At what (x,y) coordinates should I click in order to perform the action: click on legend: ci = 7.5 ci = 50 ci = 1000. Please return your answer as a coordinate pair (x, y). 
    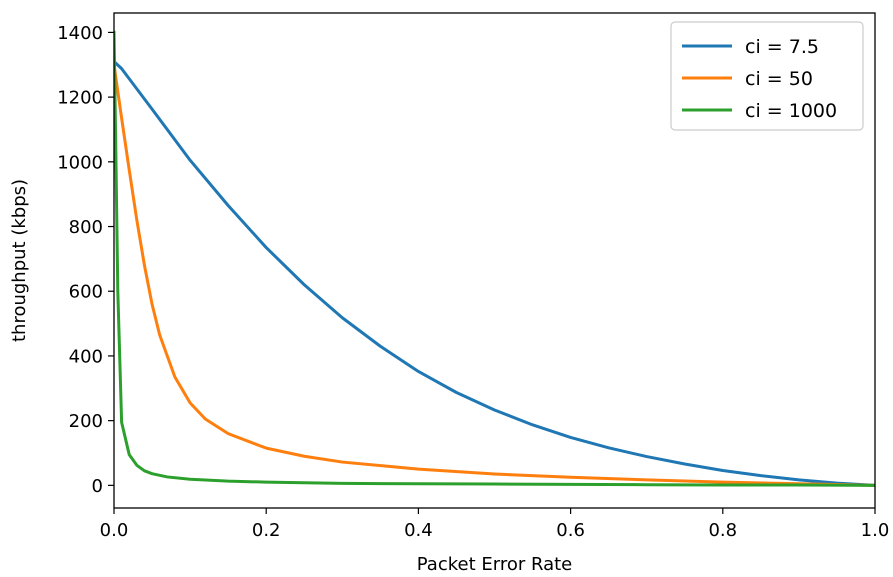
    Looking at the image, I should click on (767, 76).